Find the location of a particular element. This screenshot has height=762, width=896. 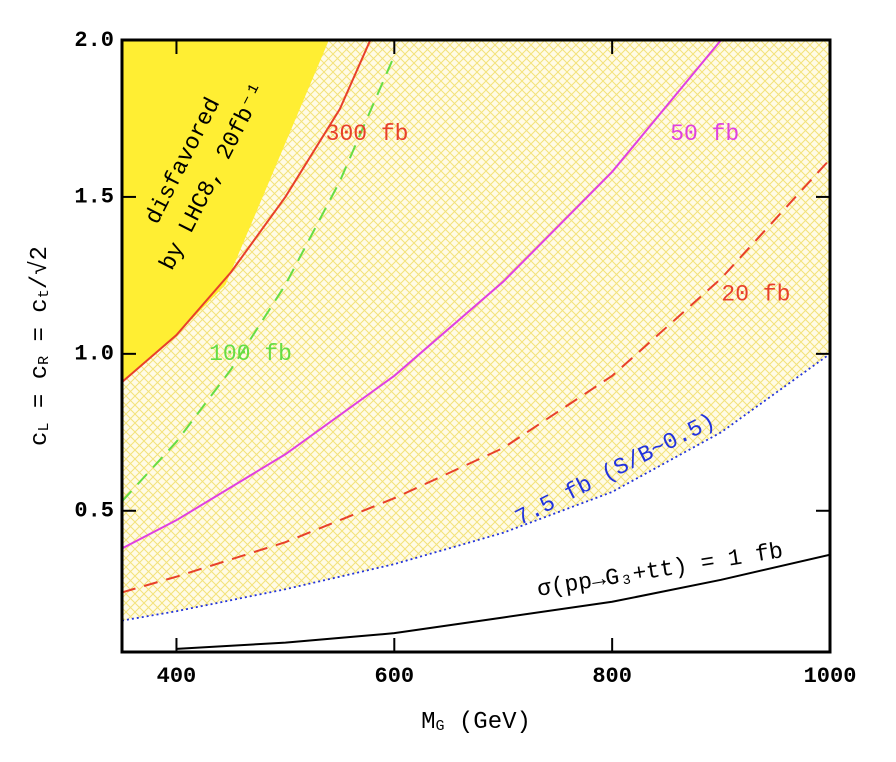

y-axis-label-part: /√2 is located at coordinates (40, 267).